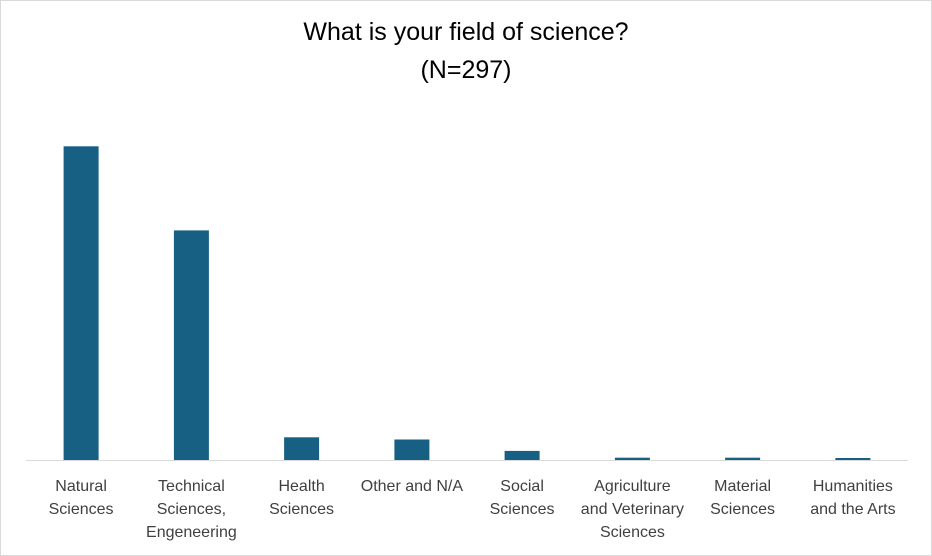 Image resolution: width=932 pixels, height=556 pixels. I want to click on chart-title: What is your field of science?, so click(466, 32).